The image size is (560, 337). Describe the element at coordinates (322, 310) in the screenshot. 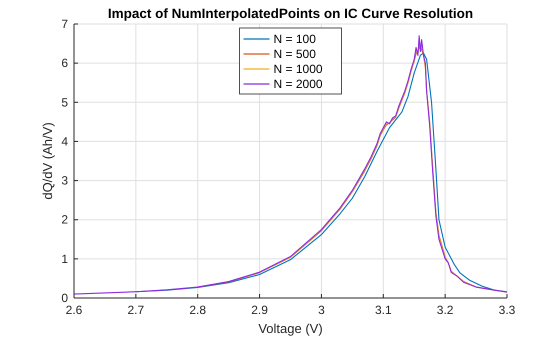

I see `x-tick-label: 3` at that location.